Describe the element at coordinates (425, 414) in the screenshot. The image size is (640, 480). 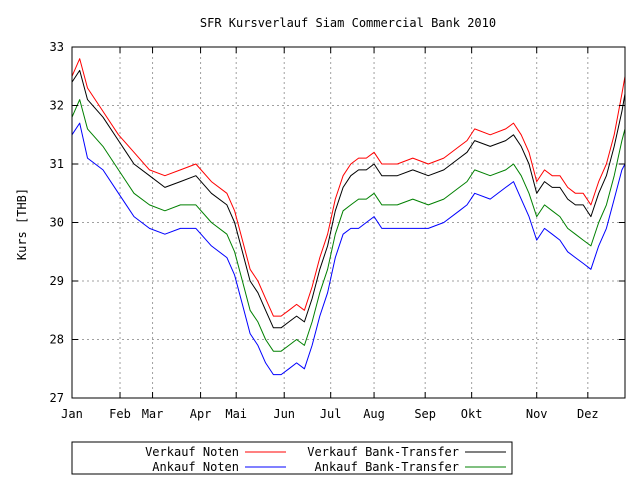
I see `x-tick-label: Sep` at that location.